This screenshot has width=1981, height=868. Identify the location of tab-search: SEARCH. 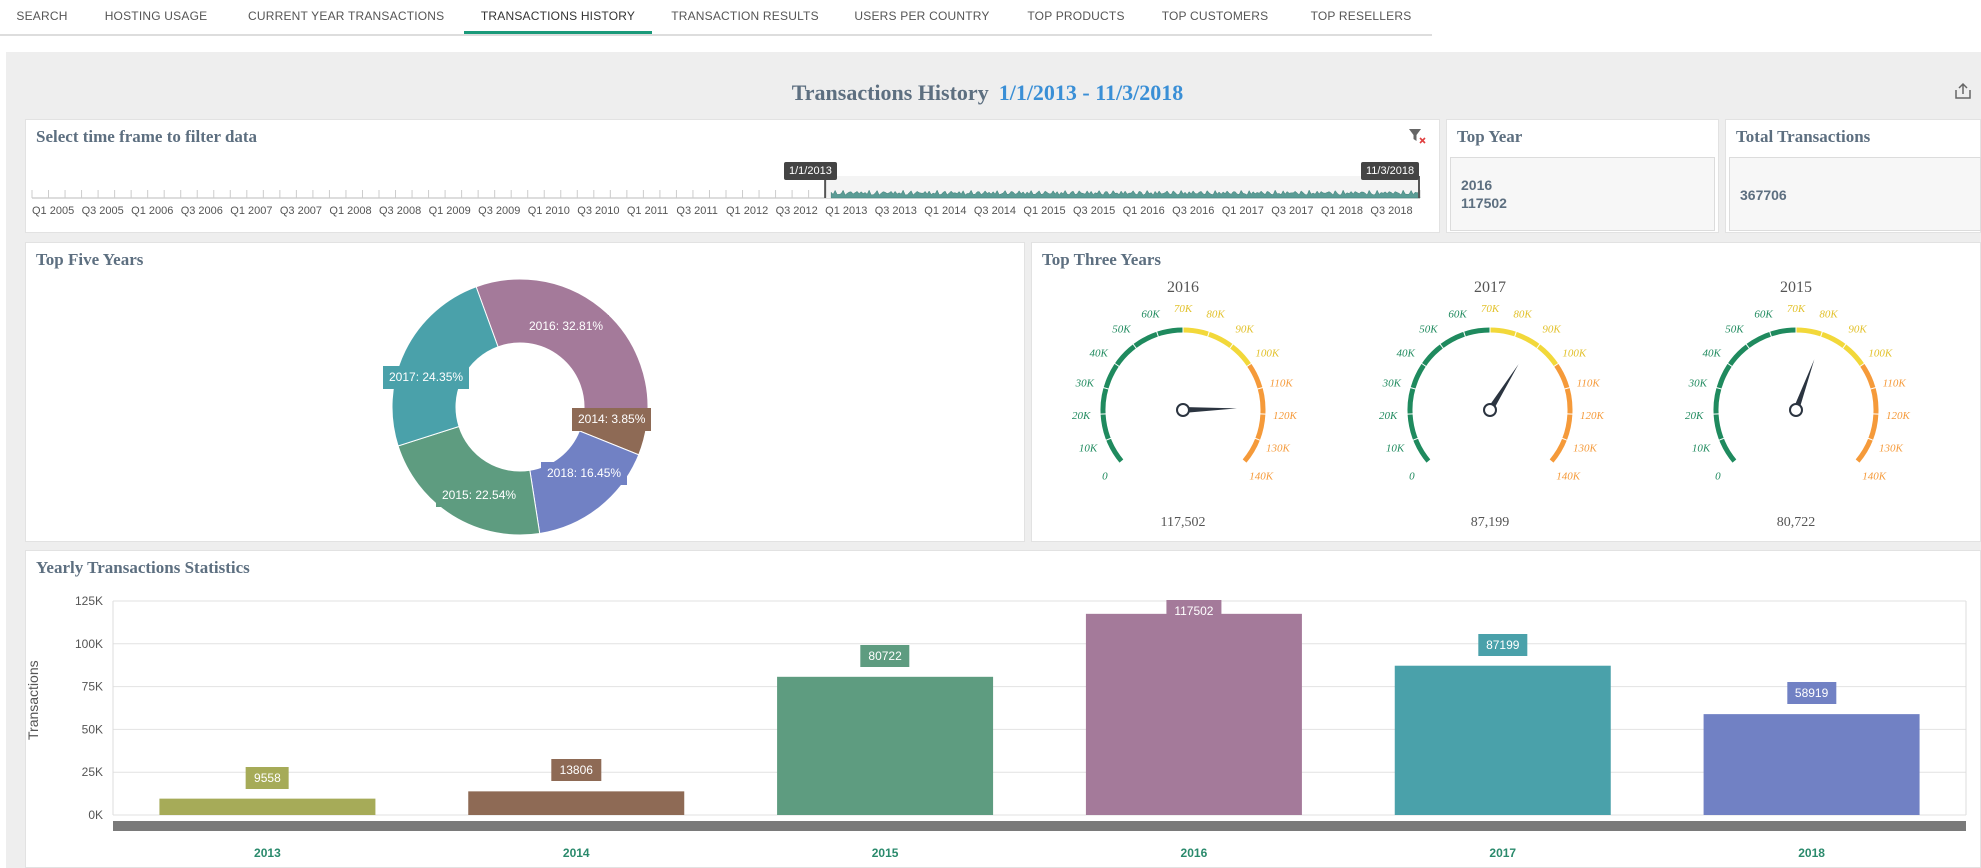
(42, 16).